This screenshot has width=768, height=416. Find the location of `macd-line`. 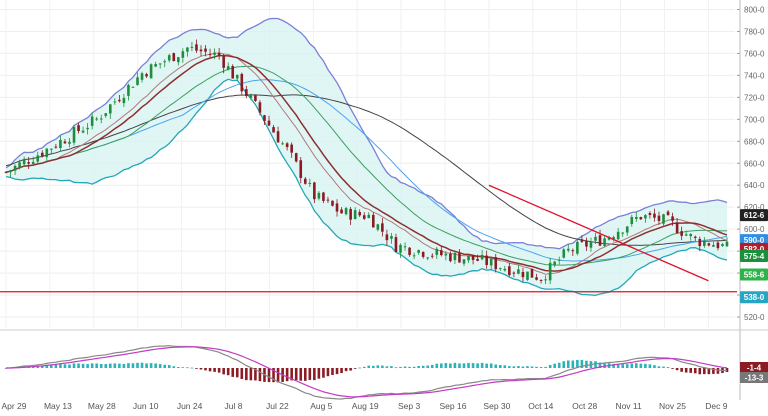

macd-line is located at coordinates (366, 372).